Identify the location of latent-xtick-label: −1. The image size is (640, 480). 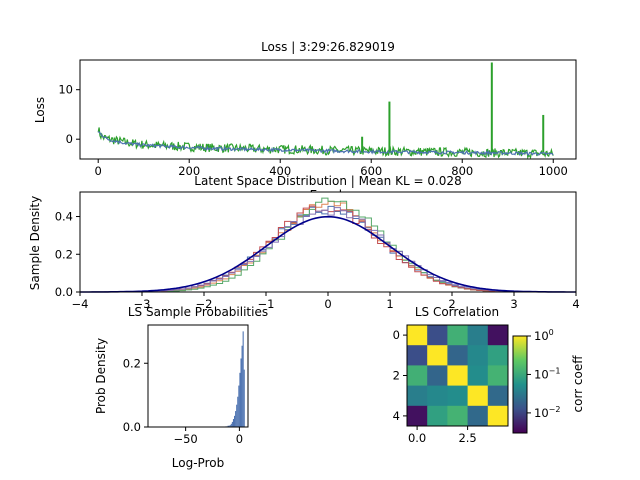
(266, 304).